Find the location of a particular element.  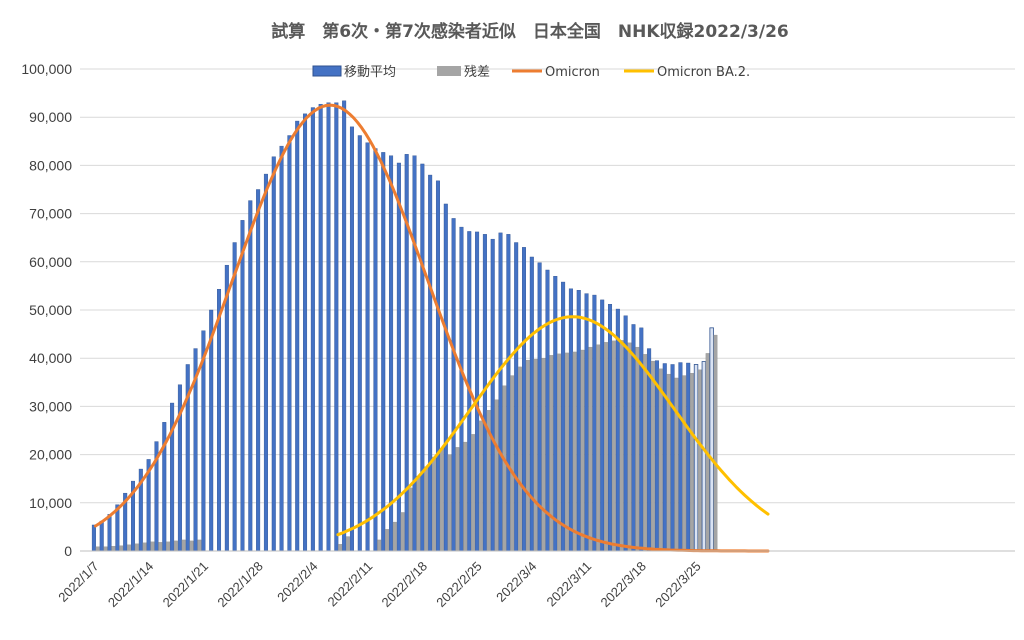

y-tick-label: 10,000 is located at coordinates (50, 503).